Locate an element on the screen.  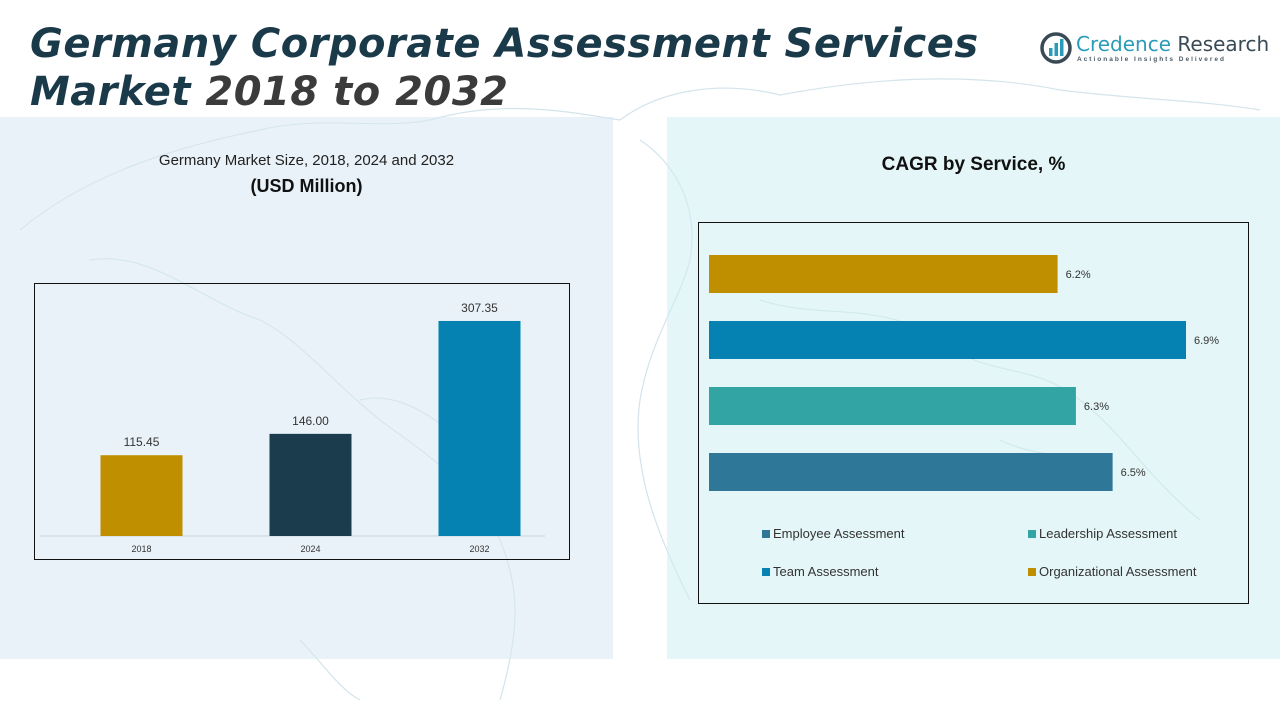
bar-value-label: 146.00 is located at coordinates (310, 421).